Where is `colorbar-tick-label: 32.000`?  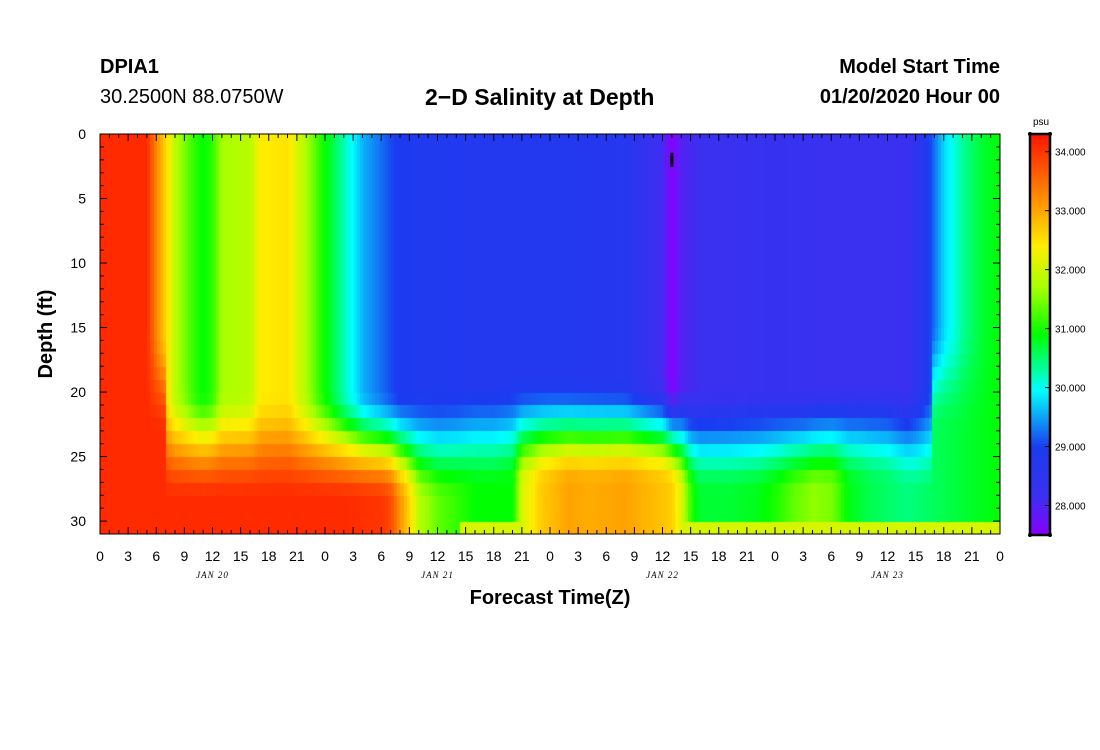 colorbar-tick-label: 32.000 is located at coordinates (1070, 271).